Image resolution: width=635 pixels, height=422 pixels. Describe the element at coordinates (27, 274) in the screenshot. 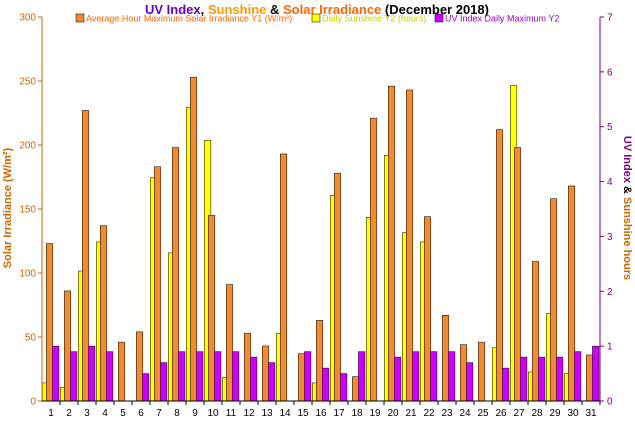

I see `left-tick-label-100: 100` at that location.